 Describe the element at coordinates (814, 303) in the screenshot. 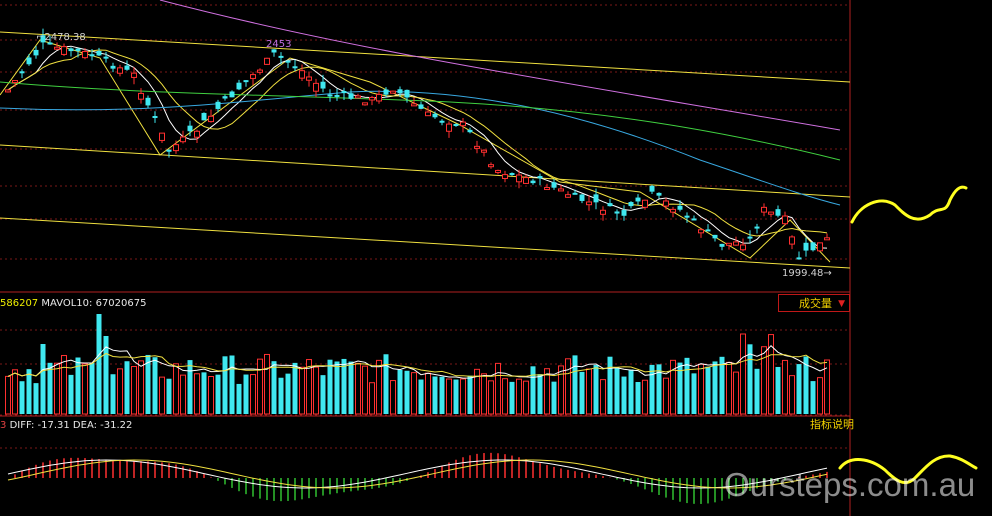

I see `indicator-select-volume: 成交量 ▼` at that location.